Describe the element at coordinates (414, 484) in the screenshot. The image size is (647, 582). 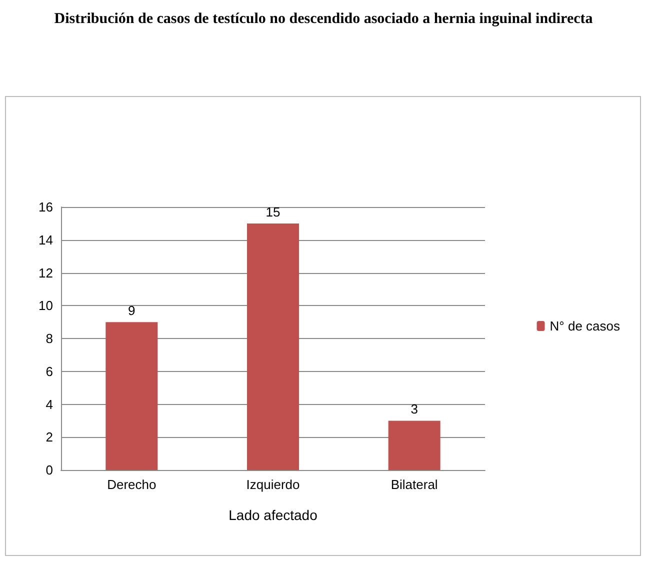
I see `x-tick-label: Bilateral` at that location.